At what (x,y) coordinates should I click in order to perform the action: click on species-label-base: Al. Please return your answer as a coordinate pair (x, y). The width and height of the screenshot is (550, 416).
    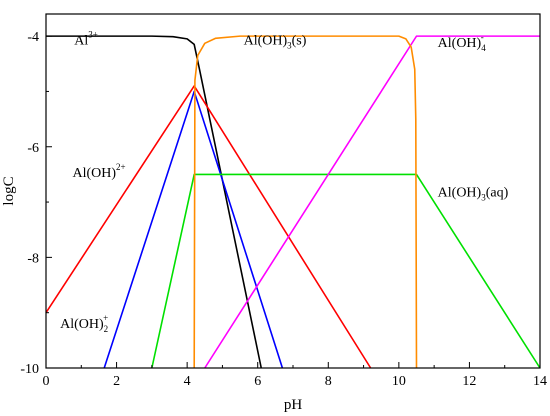
    Looking at the image, I should click on (81, 40).